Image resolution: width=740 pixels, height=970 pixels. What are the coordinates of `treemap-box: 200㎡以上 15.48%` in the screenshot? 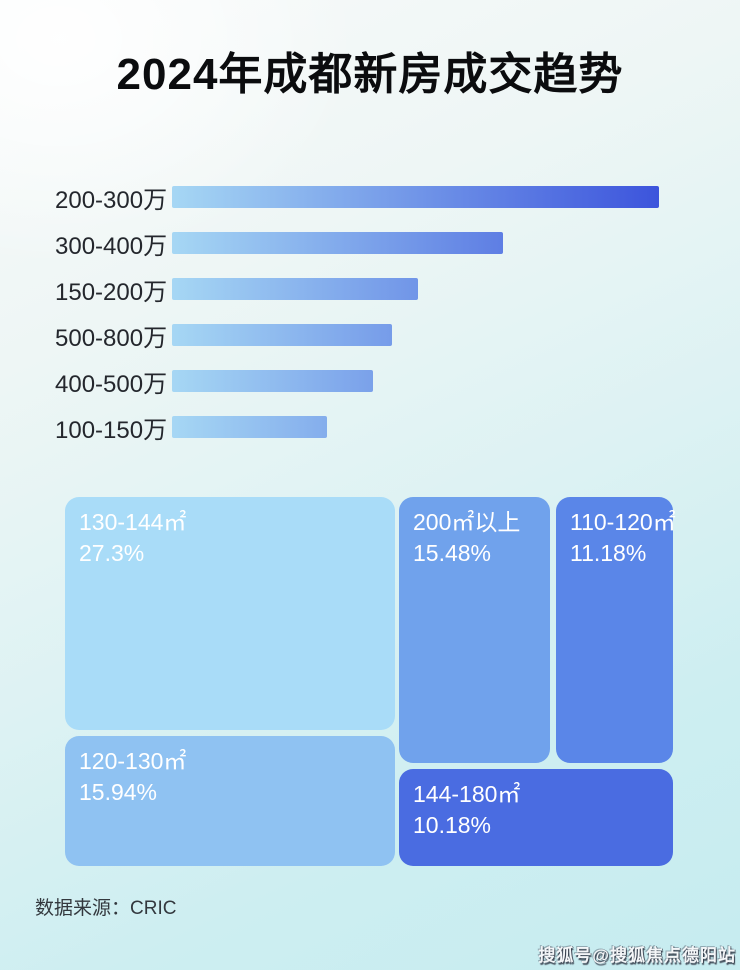 It's located at (474, 630).